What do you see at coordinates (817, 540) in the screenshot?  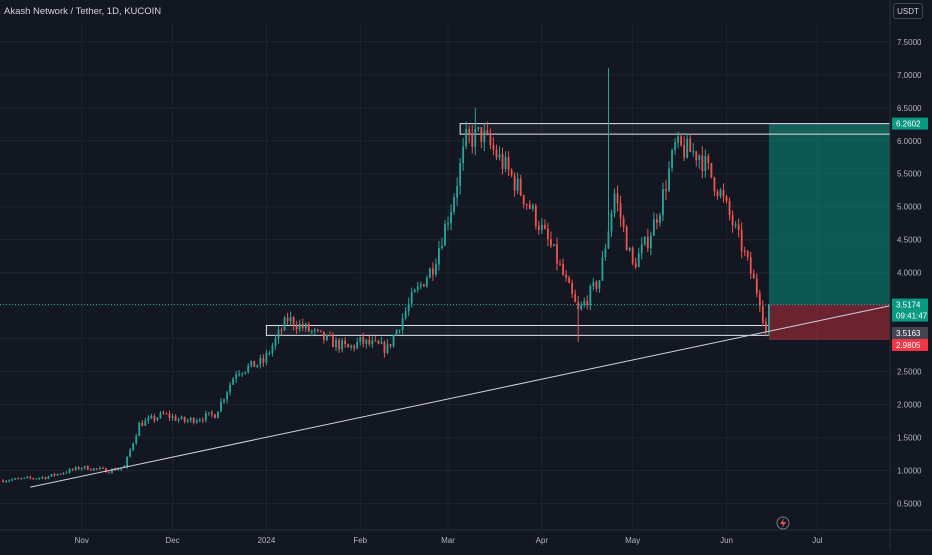 I see `x-tick-label: Jul` at bounding box center [817, 540].